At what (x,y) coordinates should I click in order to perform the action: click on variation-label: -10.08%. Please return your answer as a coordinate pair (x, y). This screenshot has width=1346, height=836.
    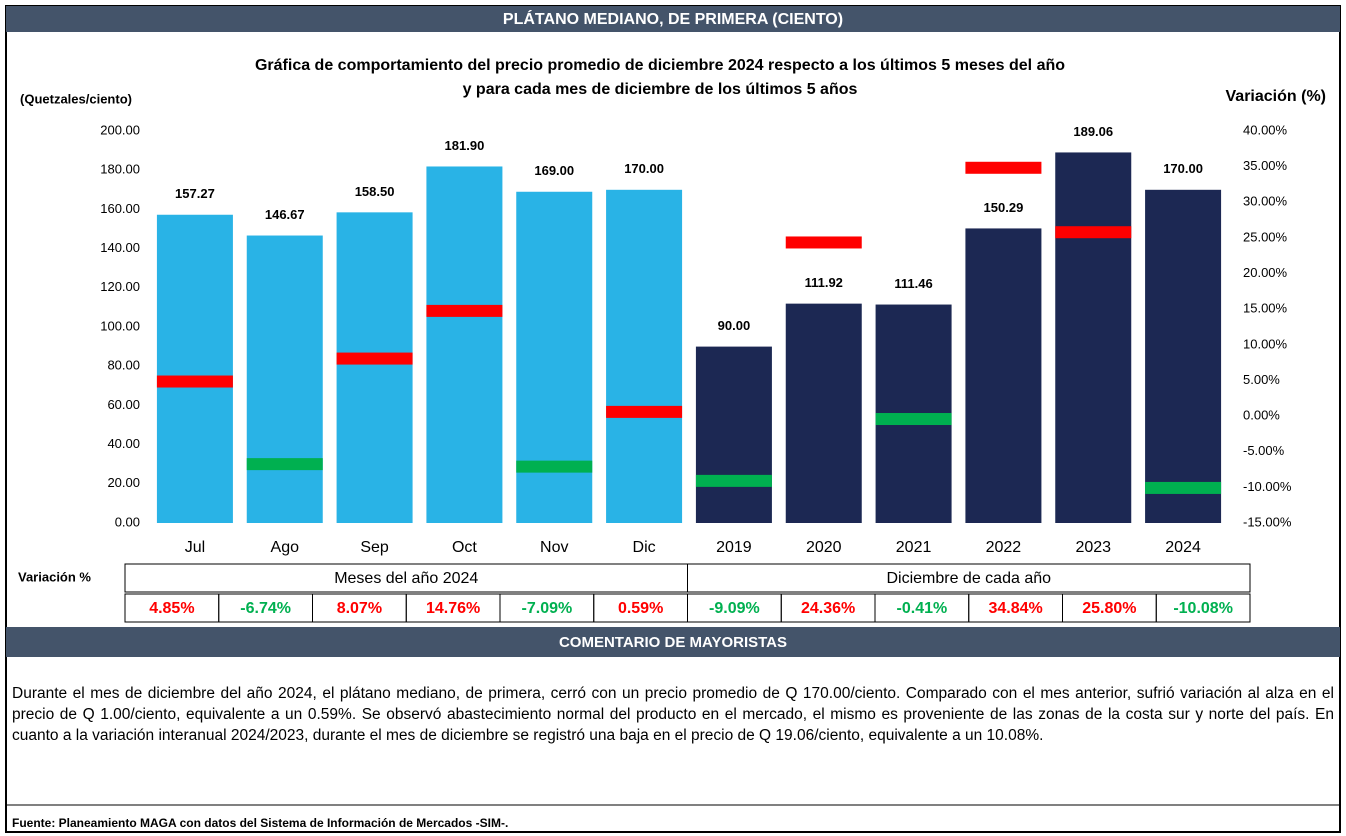
    Looking at the image, I should click on (1203, 608).